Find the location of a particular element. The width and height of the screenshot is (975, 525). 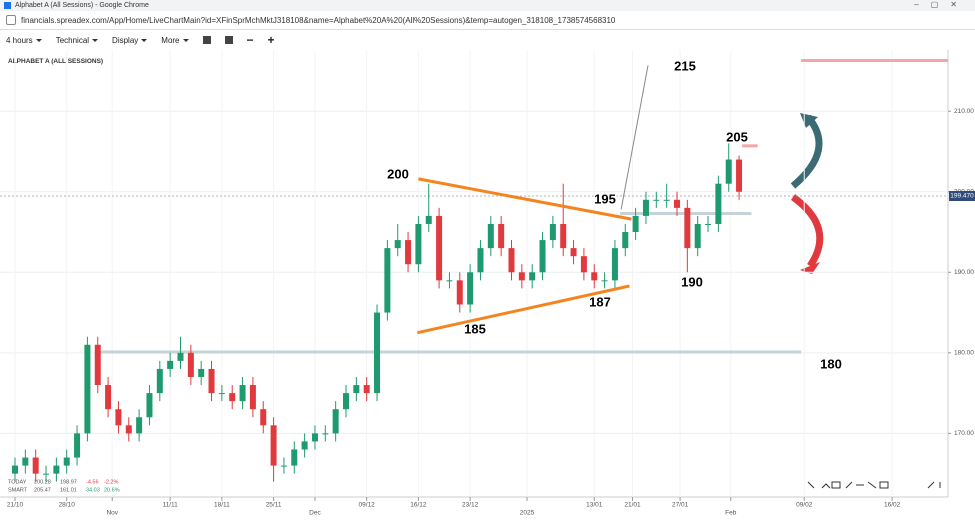

window-controls: –▢✕ is located at coordinates (941, 4).